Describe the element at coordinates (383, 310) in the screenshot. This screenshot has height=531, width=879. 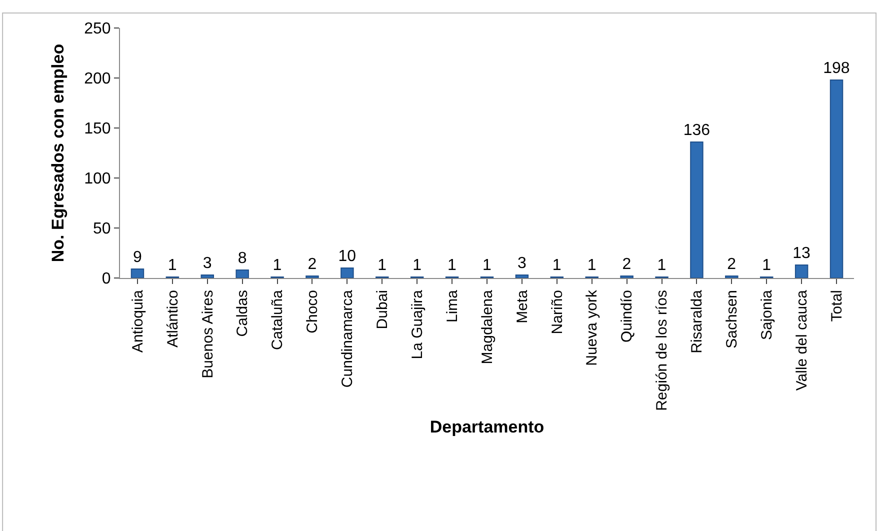
I see `x-tick-label: Dubai` at that location.